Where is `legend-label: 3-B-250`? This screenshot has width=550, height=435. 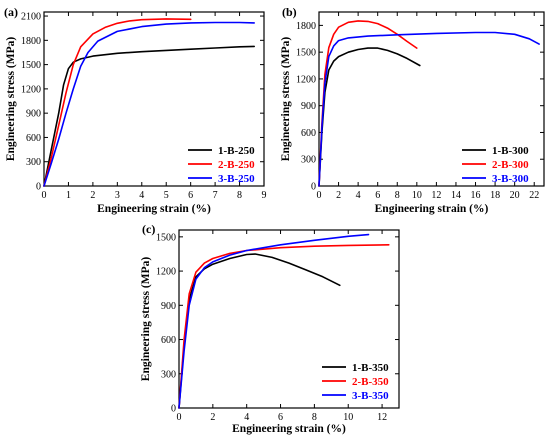
legend-label: 3-B-250 is located at coordinates (236, 179).